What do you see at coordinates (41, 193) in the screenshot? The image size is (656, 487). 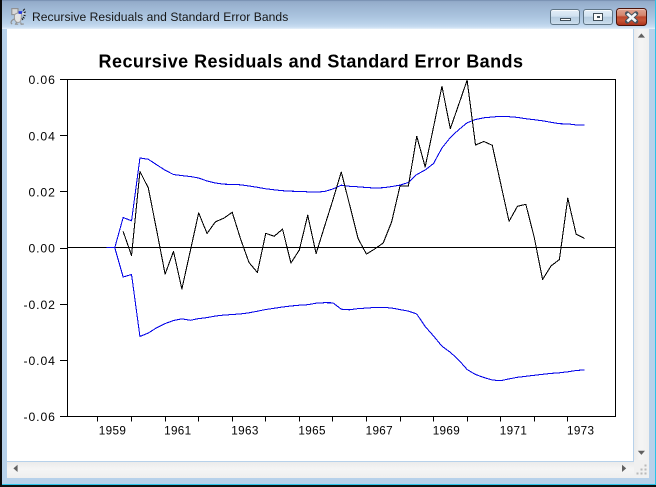 I see `svg-text: 0.02` at bounding box center [41, 193].